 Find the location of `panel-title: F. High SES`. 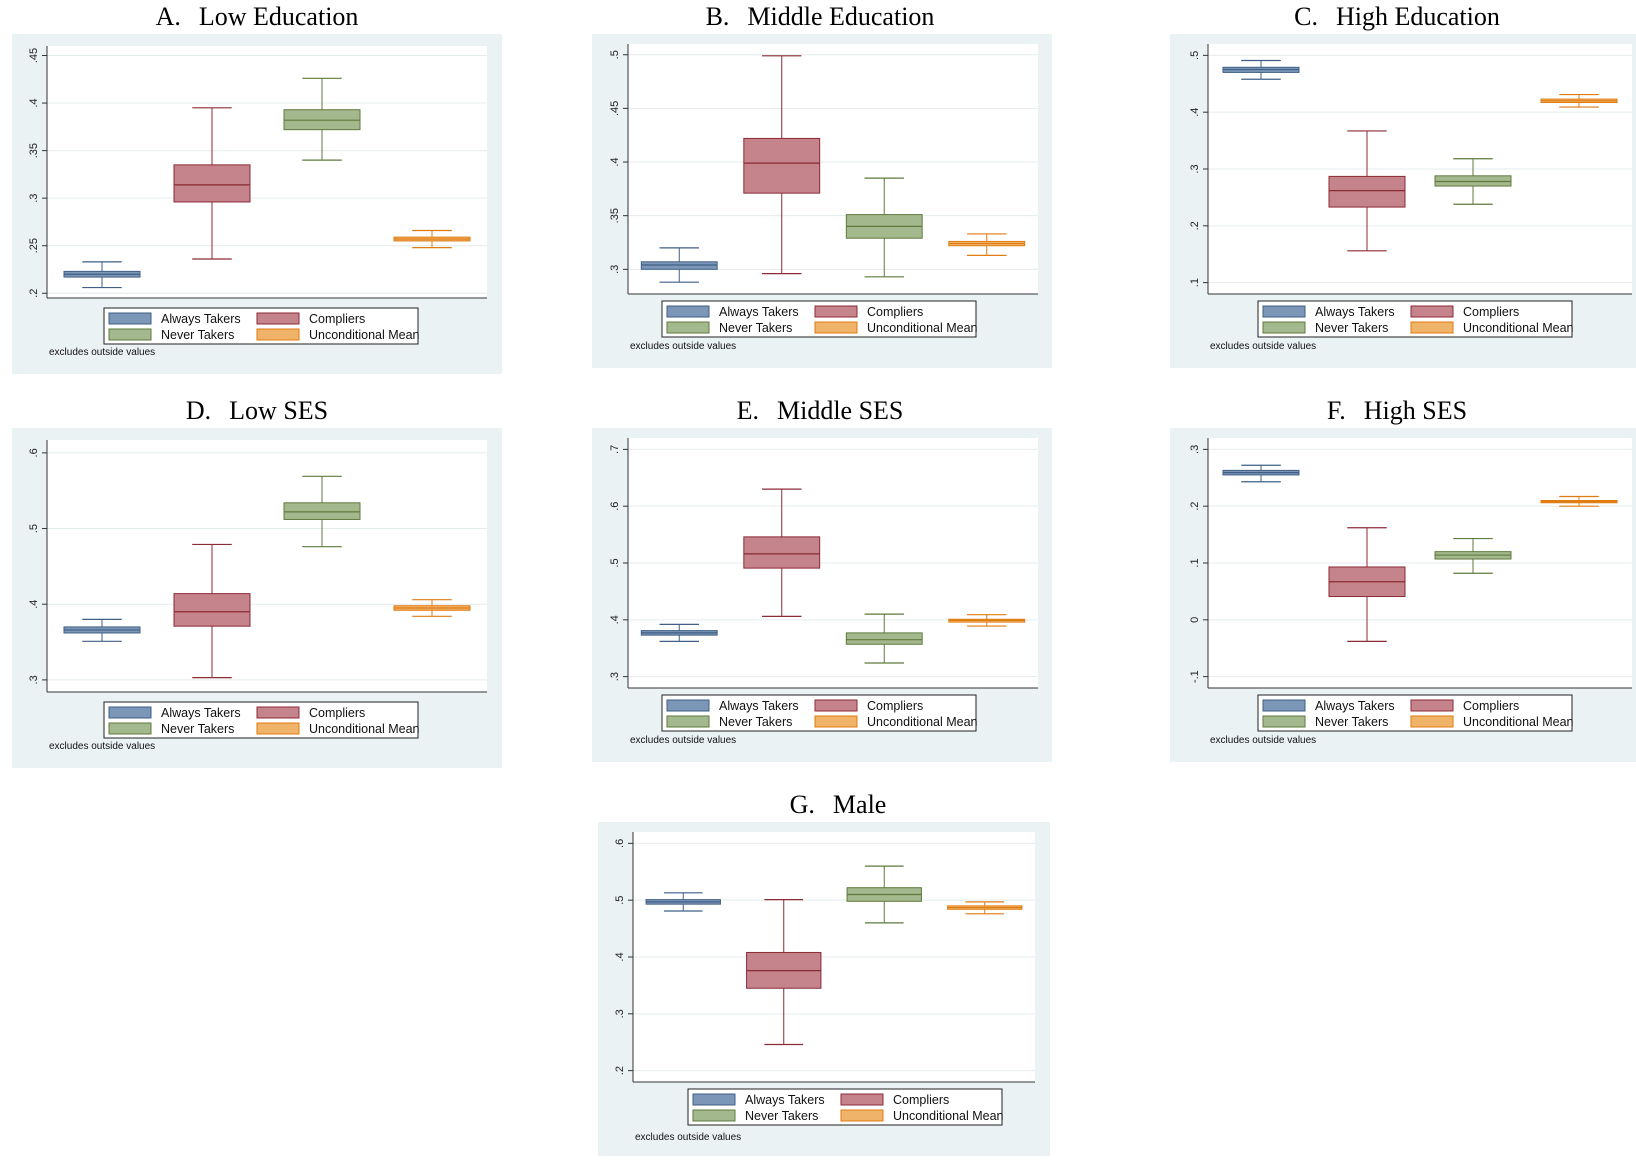

panel-title: F. High SES is located at coordinates (1397, 411).